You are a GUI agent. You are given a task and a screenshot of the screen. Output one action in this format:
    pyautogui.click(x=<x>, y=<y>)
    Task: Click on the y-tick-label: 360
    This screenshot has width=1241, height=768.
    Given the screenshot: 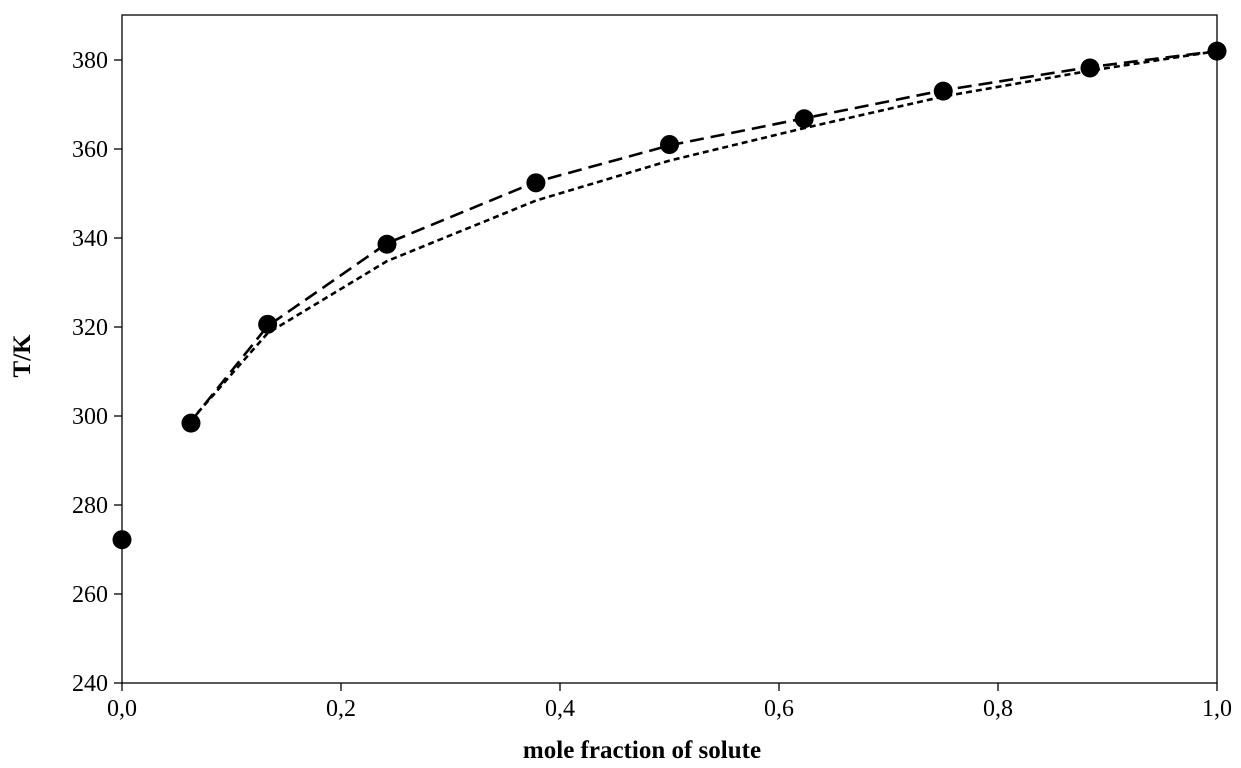 What is the action you would take?
    pyautogui.click(x=90, y=150)
    